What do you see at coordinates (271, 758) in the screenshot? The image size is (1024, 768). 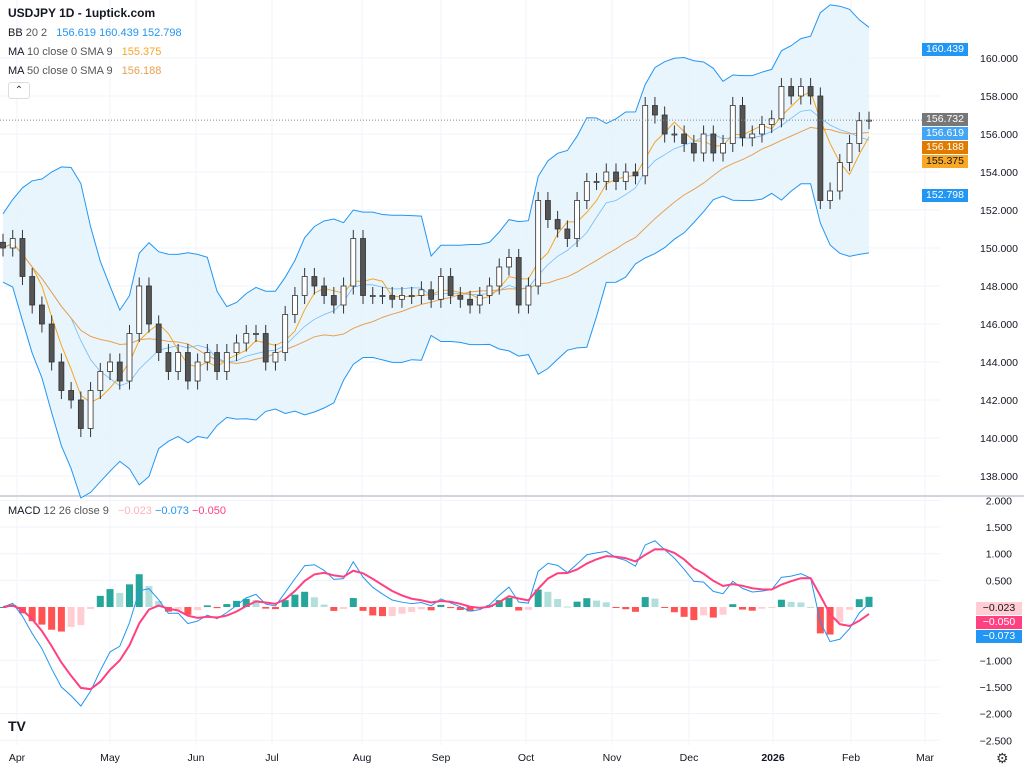 I see `time-axis-label: Jul` at bounding box center [271, 758].